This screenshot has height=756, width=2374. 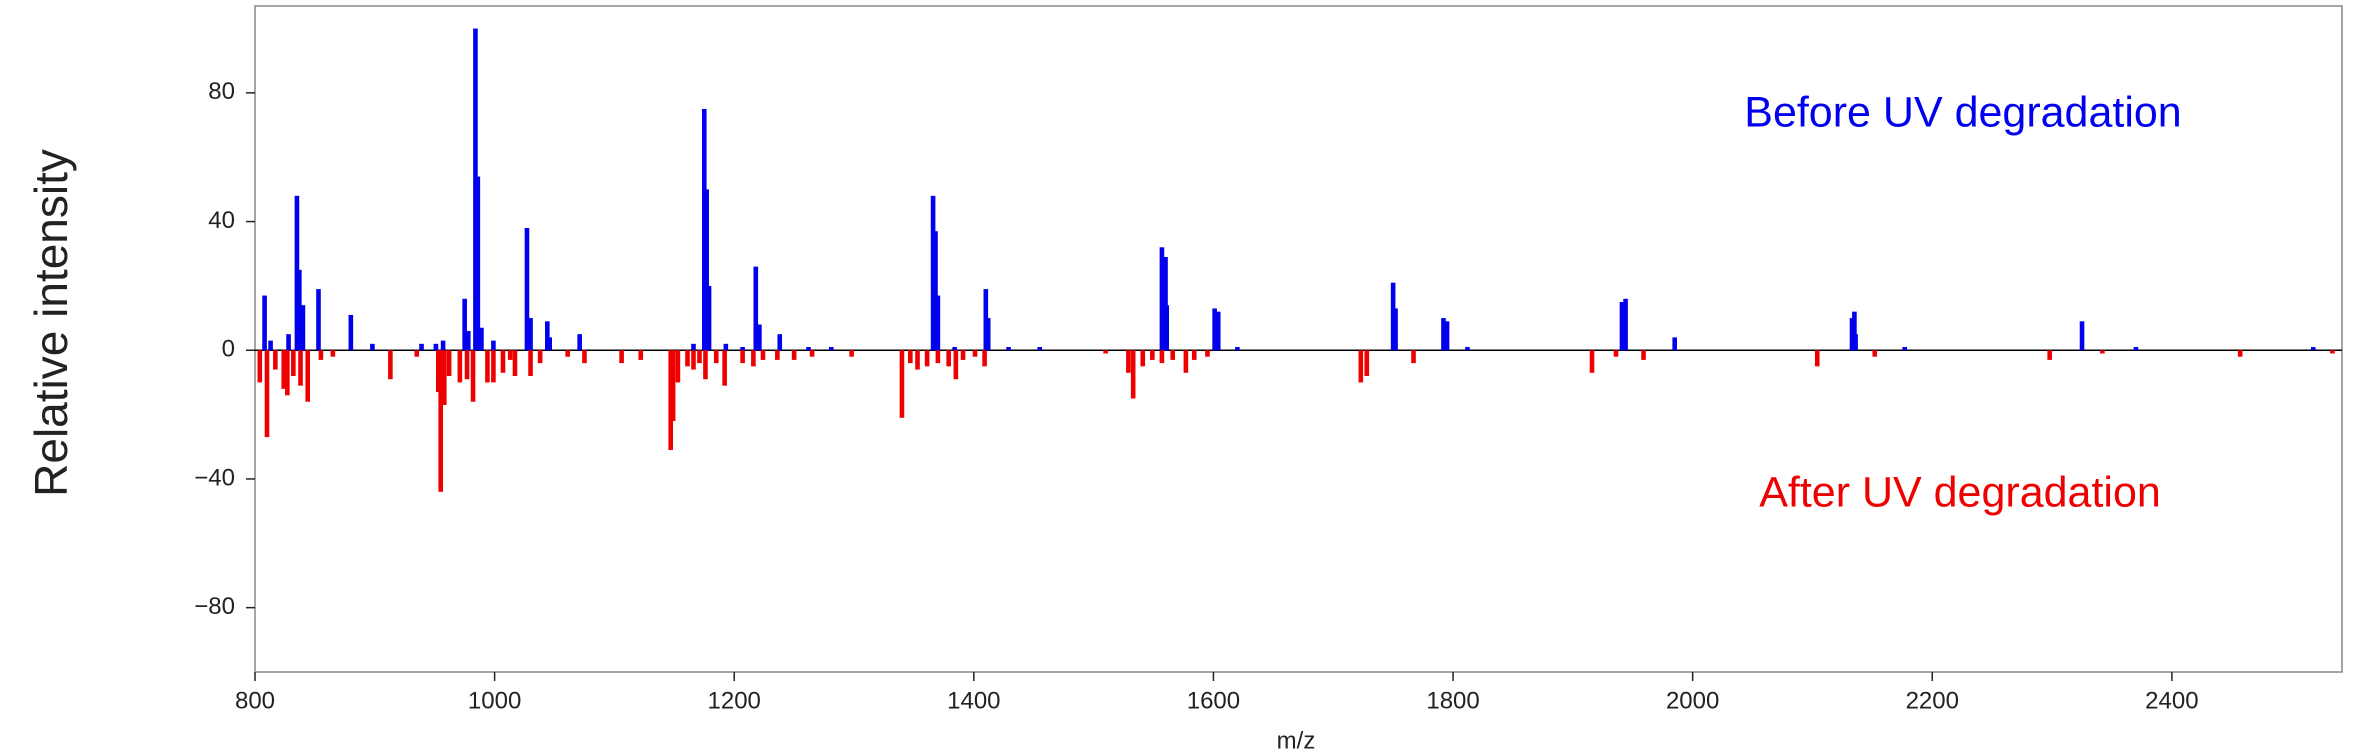 What do you see at coordinates (1452, 700) in the screenshot?
I see `x-tick-label: 1800` at bounding box center [1452, 700].